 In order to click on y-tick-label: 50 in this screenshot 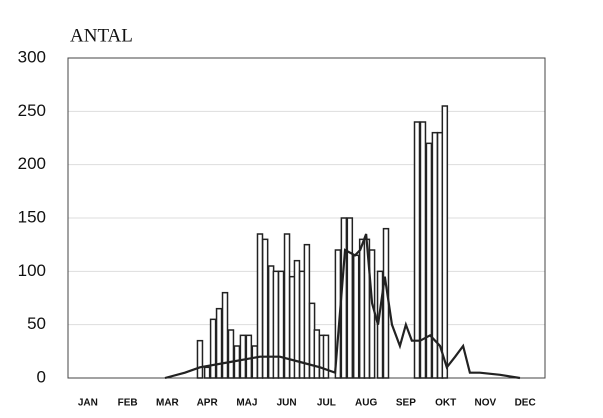, I will do `click(36, 323)`.